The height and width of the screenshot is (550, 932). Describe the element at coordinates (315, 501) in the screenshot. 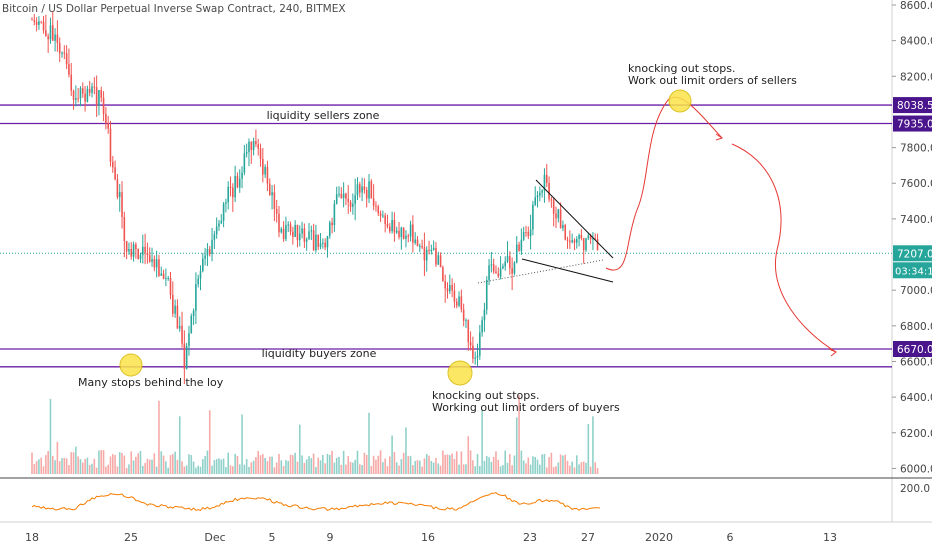

I see `oscillator-line` at that location.